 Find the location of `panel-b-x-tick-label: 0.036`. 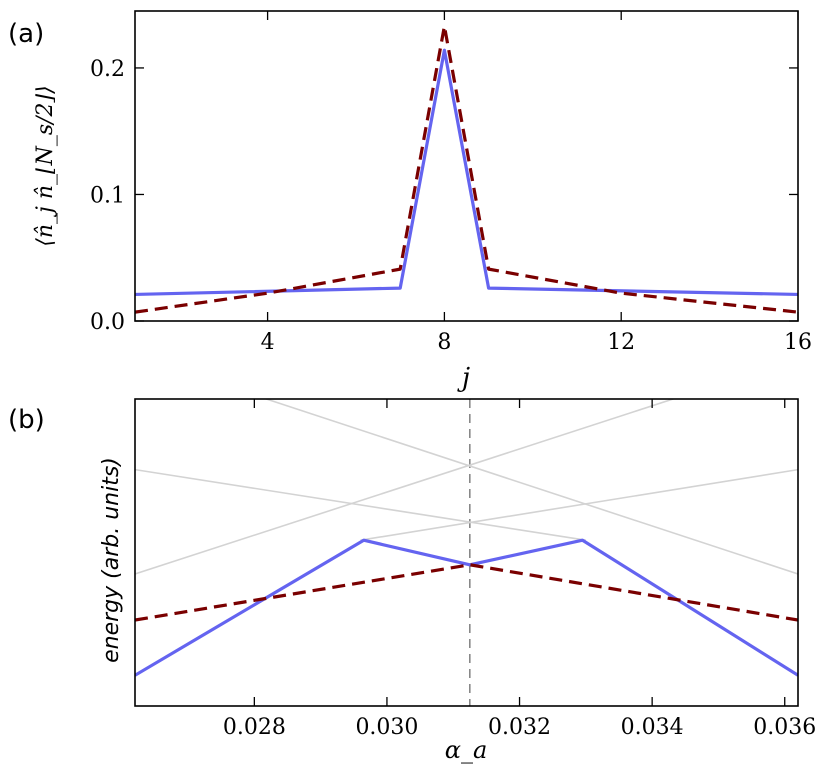

panel-b-x-tick-label: 0.036 is located at coordinates (784, 727).